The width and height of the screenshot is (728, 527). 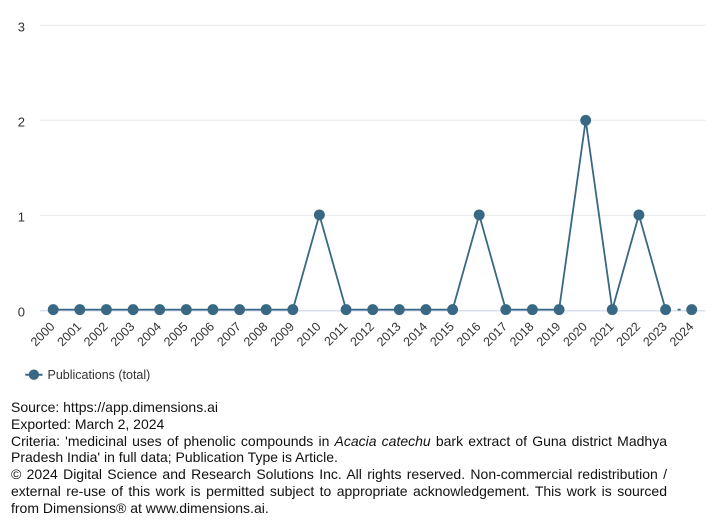 What do you see at coordinates (123, 334) in the screenshot?
I see `svg-text: 2003` at bounding box center [123, 334].